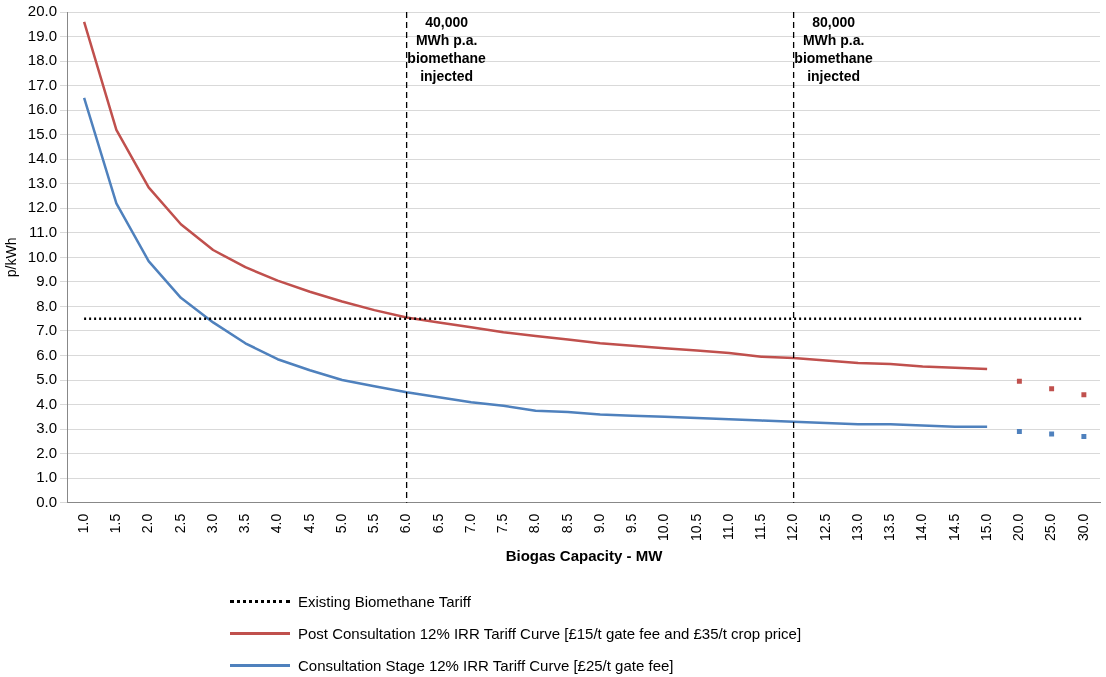 This screenshot has width=1106, height=677. What do you see at coordinates (985, 527) in the screenshot?
I see `x-tick-label: 15.0` at bounding box center [985, 527].